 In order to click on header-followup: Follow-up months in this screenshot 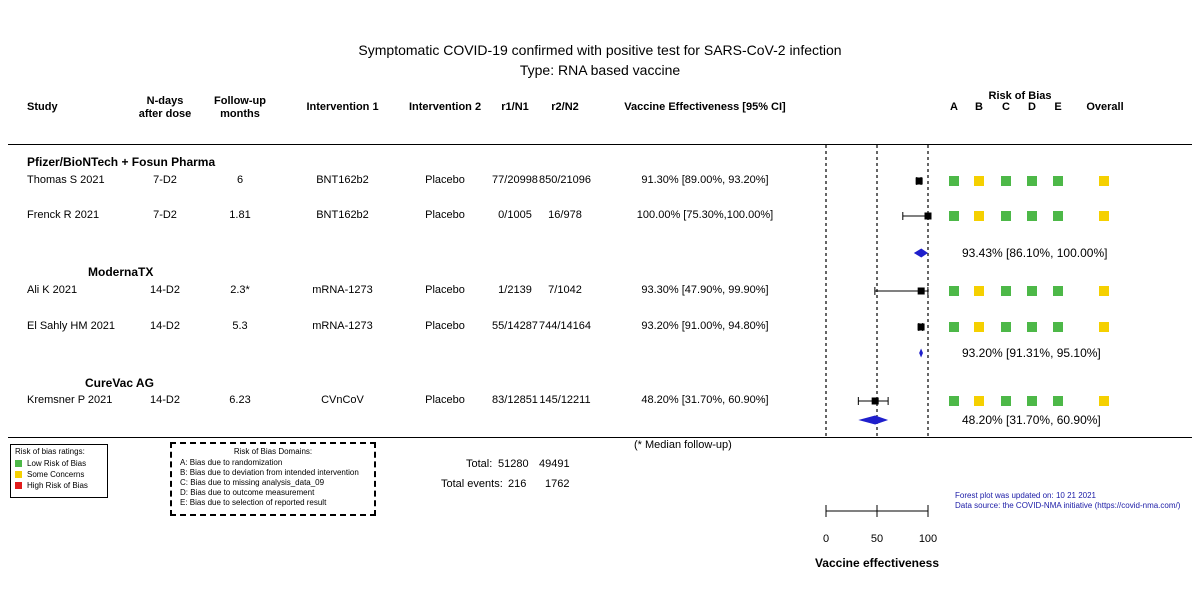, I will do `click(240, 107)`.